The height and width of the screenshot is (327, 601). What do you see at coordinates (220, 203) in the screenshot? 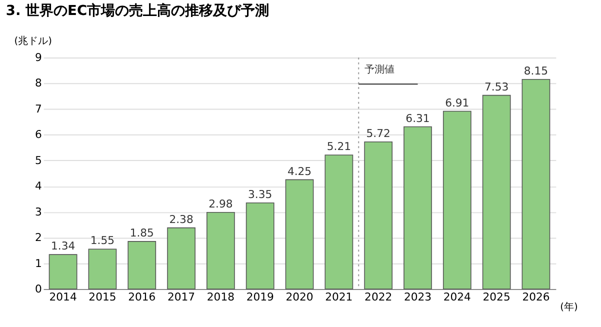
I see `data-label: 2.98` at bounding box center [220, 203].